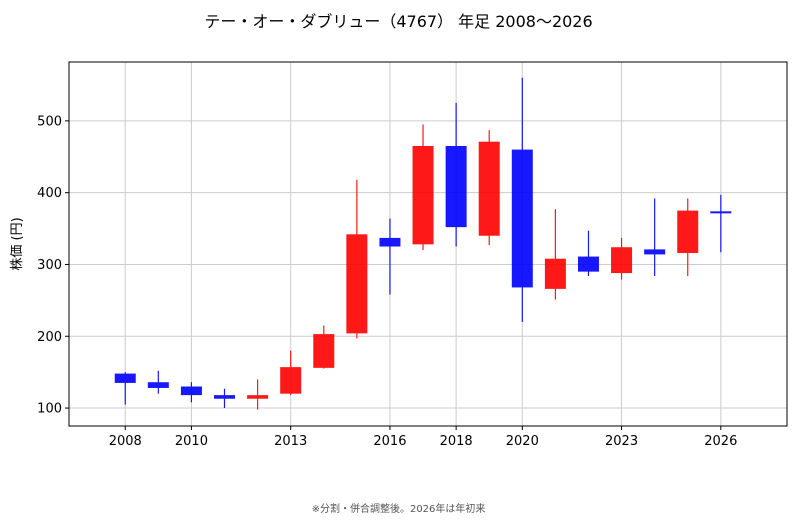 Image resolution: width=797 pixels, height=523 pixels. I want to click on candle-2013, so click(291, 373).